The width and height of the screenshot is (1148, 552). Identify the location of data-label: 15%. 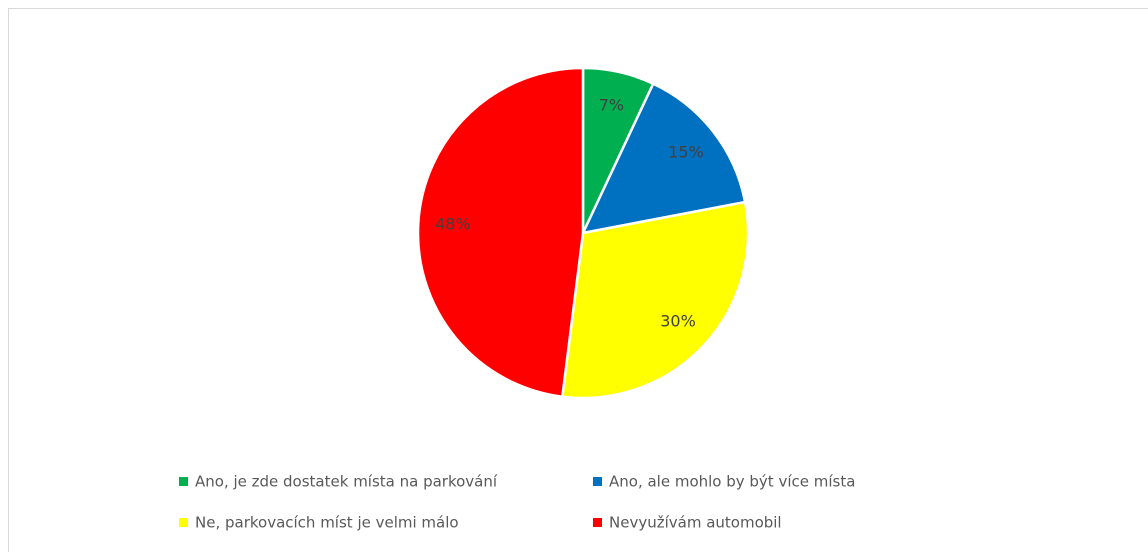
(686, 152).